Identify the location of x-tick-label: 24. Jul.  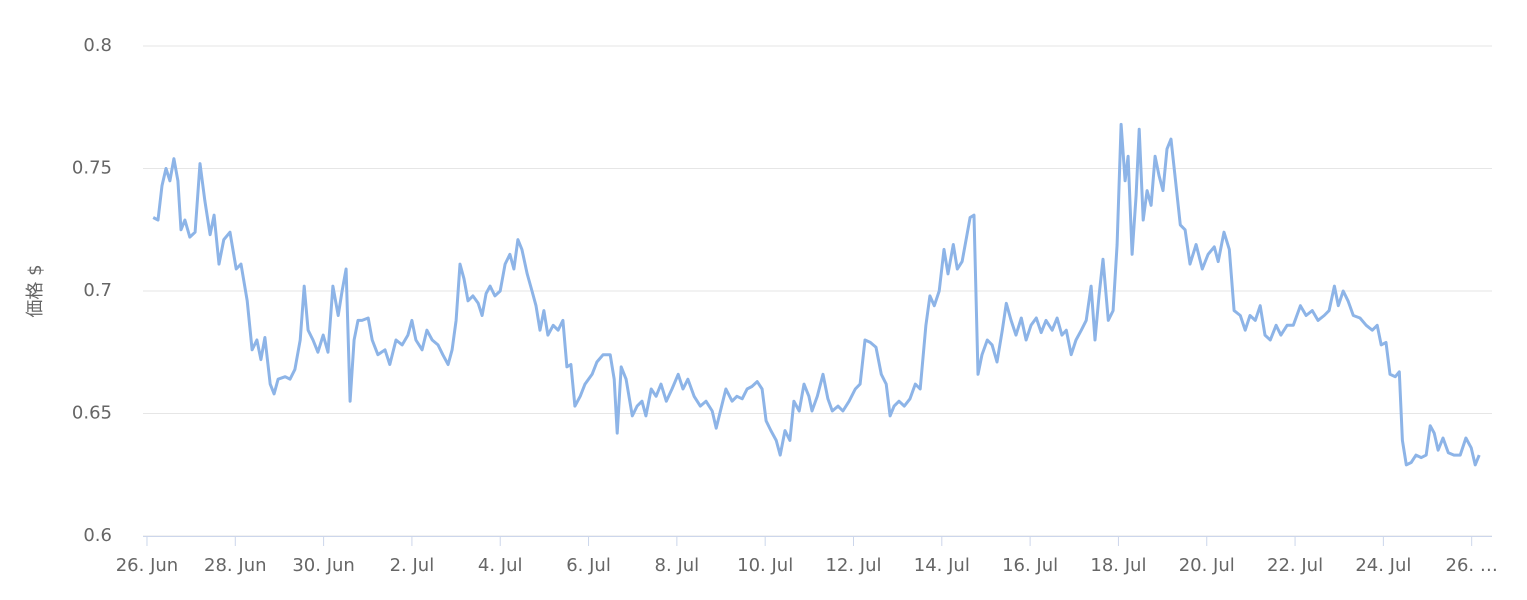
(1383, 565).